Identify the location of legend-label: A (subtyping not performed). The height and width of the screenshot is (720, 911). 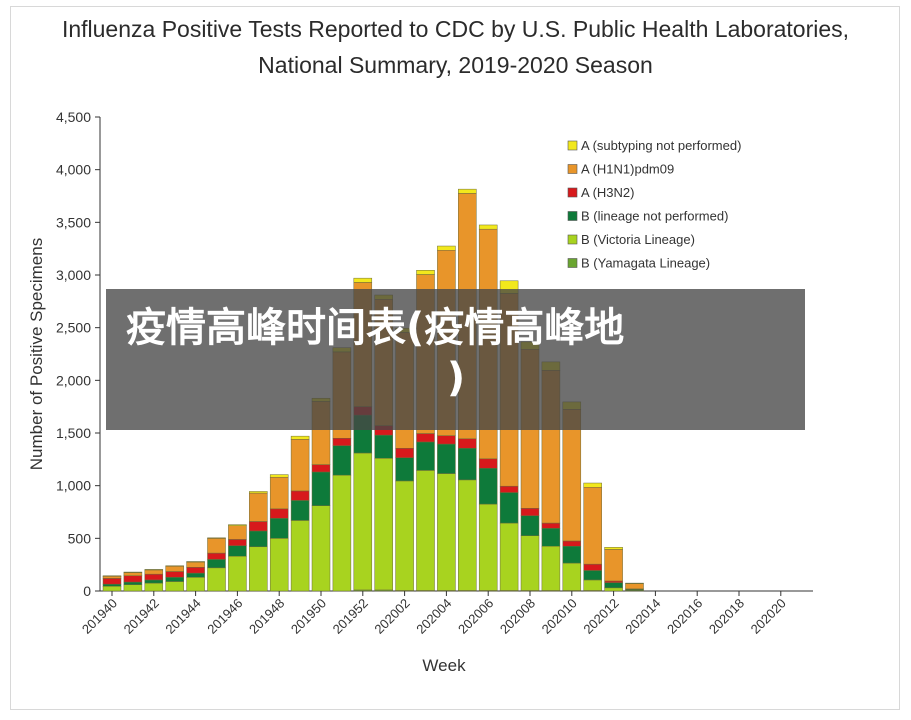
(661, 145).